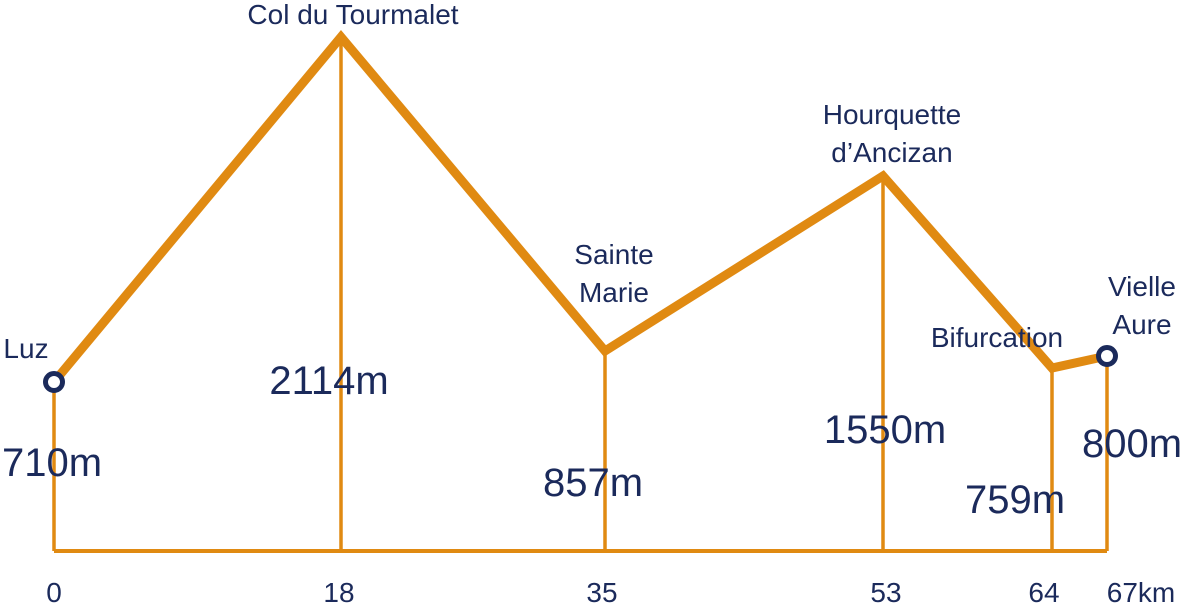 This screenshot has width=1182, height=604. Describe the element at coordinates (25, 348) in the screenshot. I see `place-name-label: Luz` at that location.